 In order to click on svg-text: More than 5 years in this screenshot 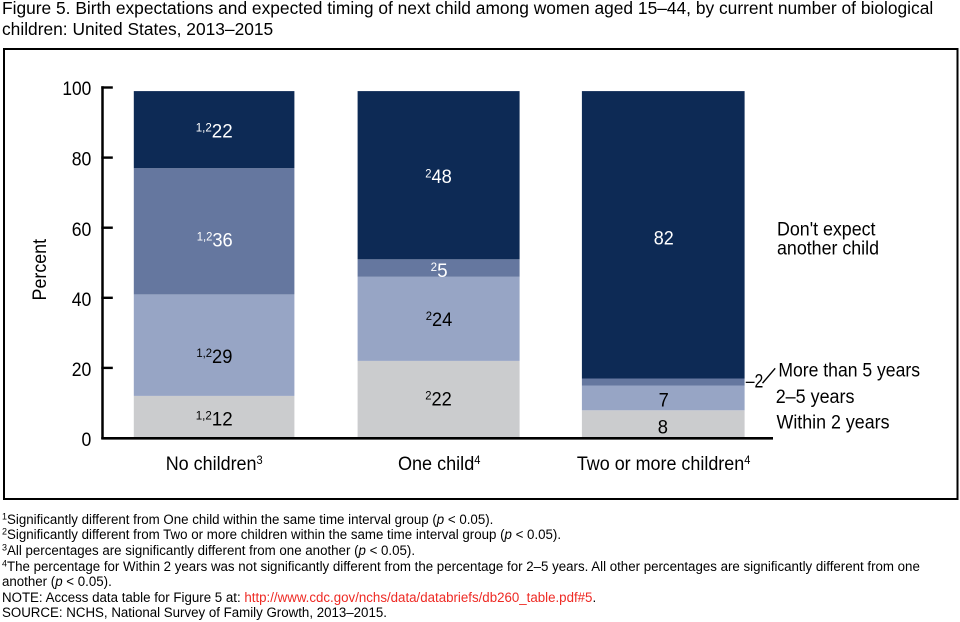, I will do `click(849, 371)`.